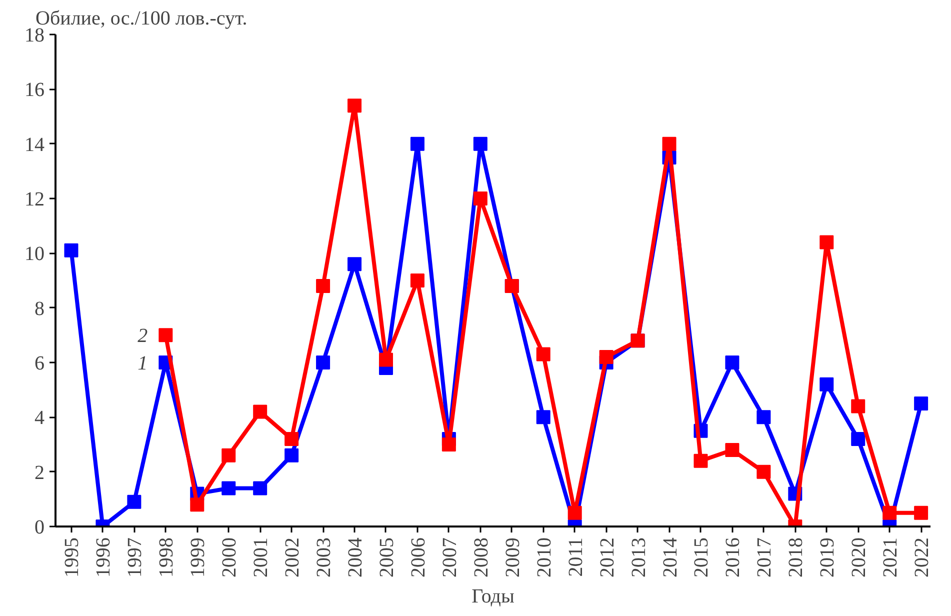 This screenshot has height=616, width=951. I want to click on y-tick-label: 8, so click(39, 309).